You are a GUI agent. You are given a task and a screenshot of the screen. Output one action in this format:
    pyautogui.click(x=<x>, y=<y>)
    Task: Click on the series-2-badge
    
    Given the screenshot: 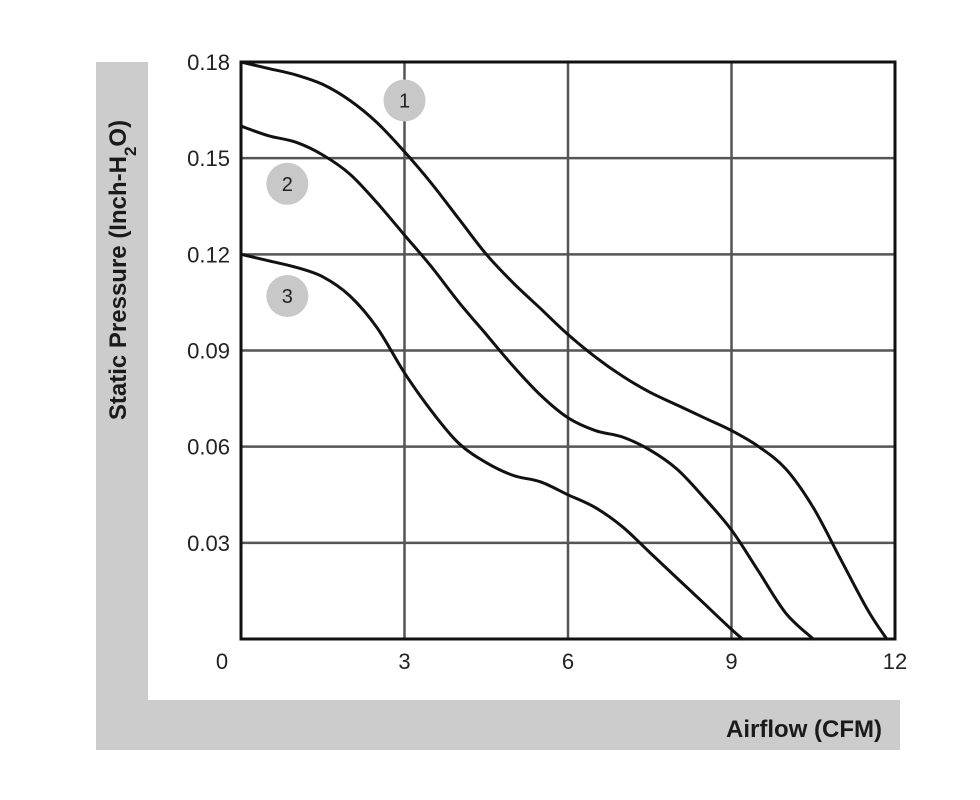 What is the action you would take?
    pyautogui.click(x=287, y=183)
    